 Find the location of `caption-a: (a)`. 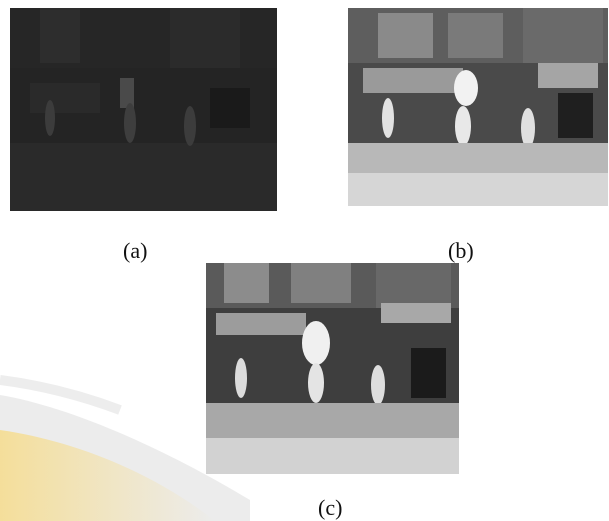

caption-a: (a) is located at coordinates (135, 250).